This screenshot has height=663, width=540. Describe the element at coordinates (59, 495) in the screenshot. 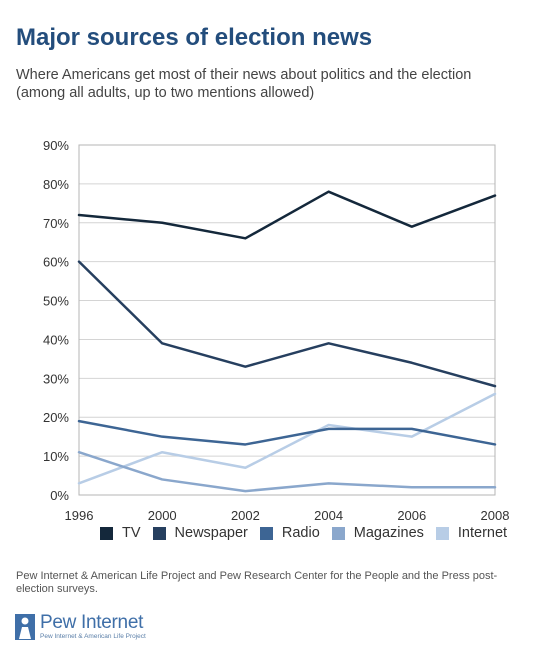

I see `y-tick-label: 0%` at that location.